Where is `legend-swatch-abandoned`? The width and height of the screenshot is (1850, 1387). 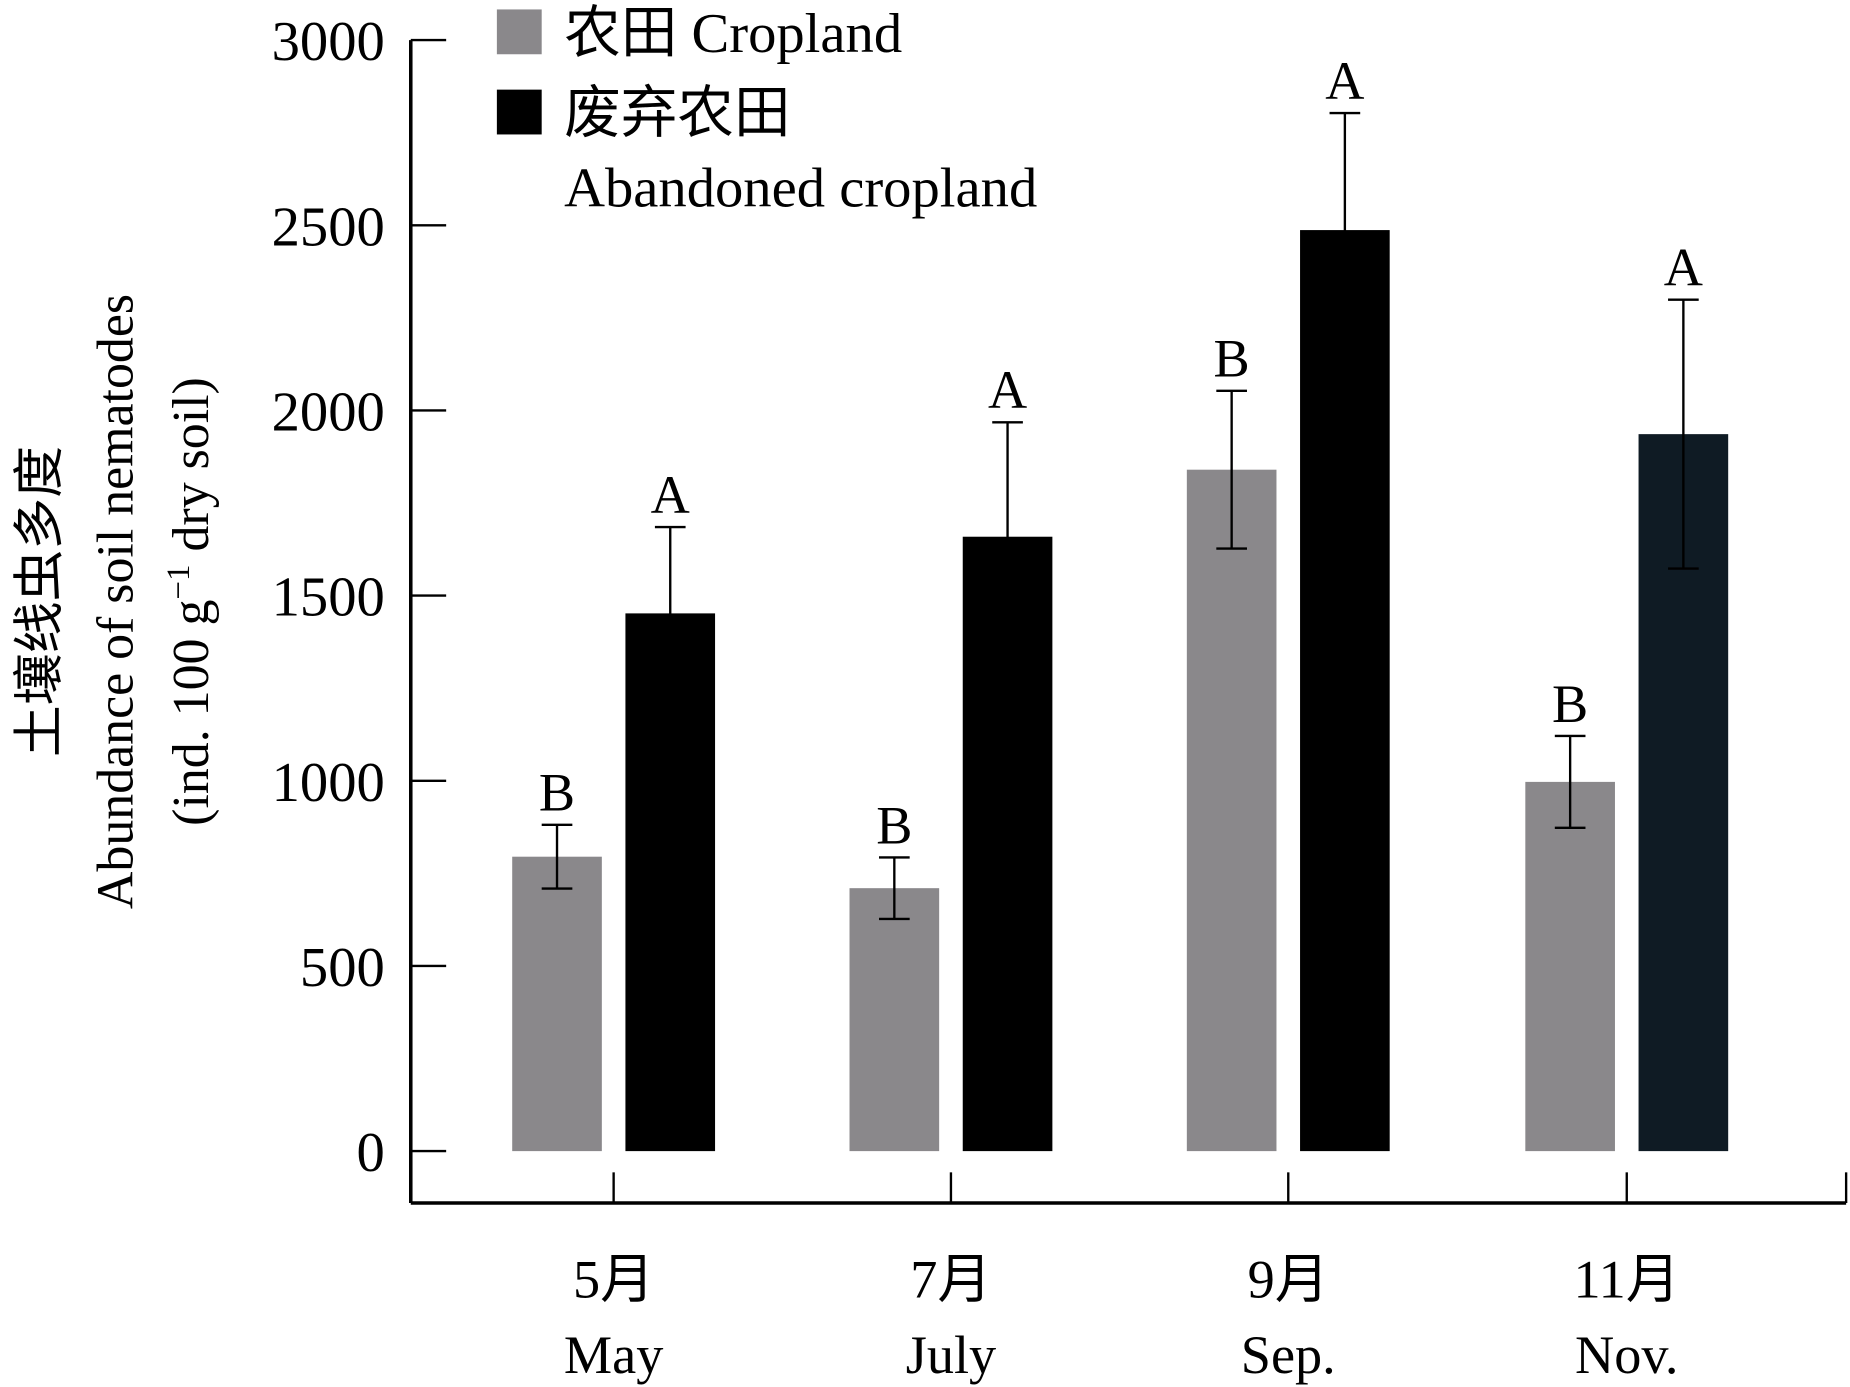
legend-swatch-abandoned is located at coordinates (519, 112).